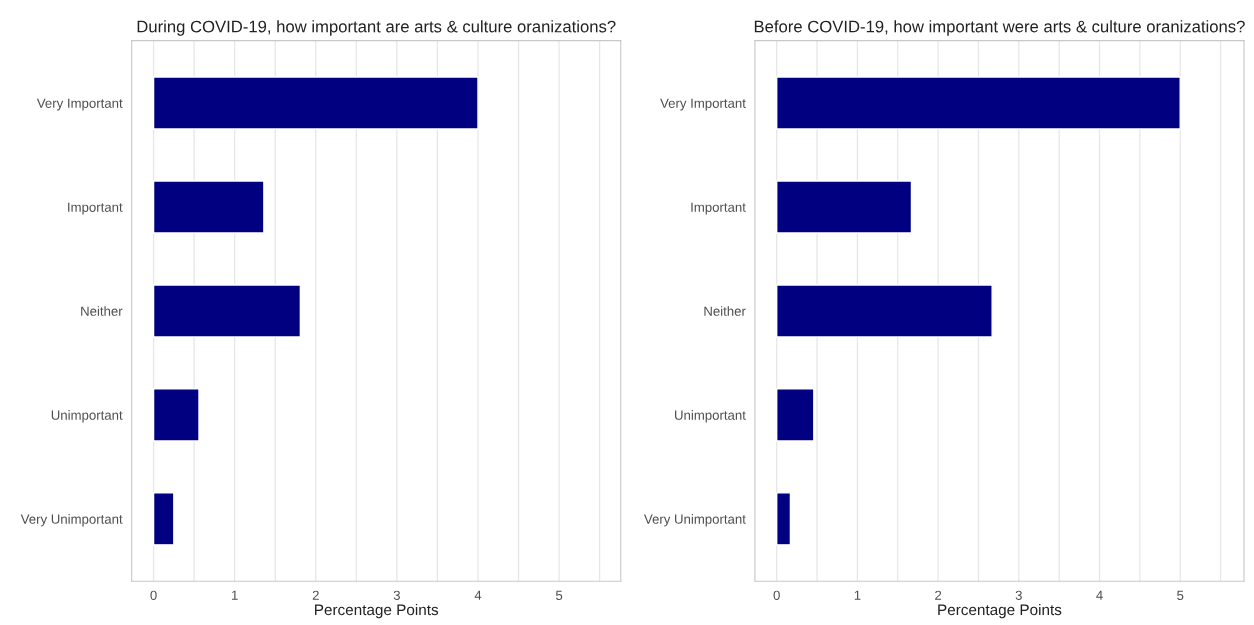 Image resolution: width=1254 pixels, height=625 pixels. What do you see at coordinates (999, 28) in the screenshot?
I see `chart-title: Before COVID-19, how important were arts & culture oranizations?` at bounding box center [999, 28].